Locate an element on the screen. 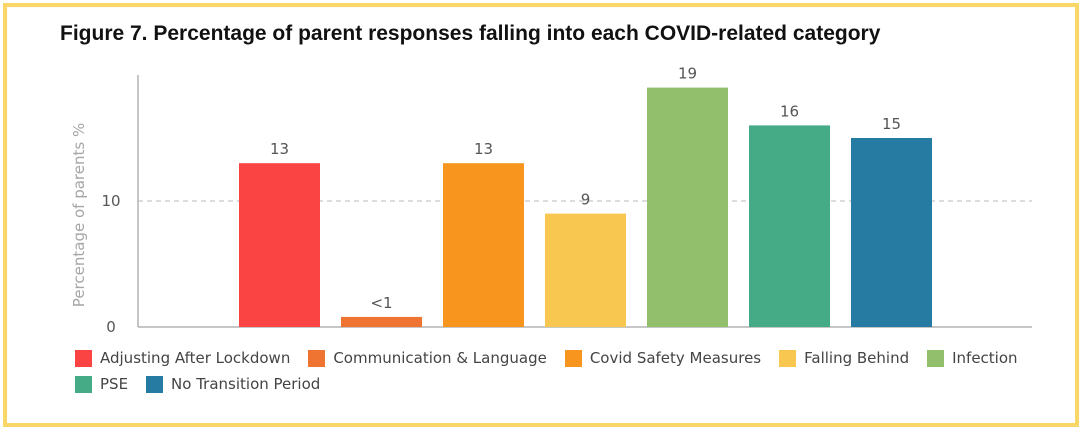  legend-item: Adjusting After Lockdown is located at coordinates (182, 358).